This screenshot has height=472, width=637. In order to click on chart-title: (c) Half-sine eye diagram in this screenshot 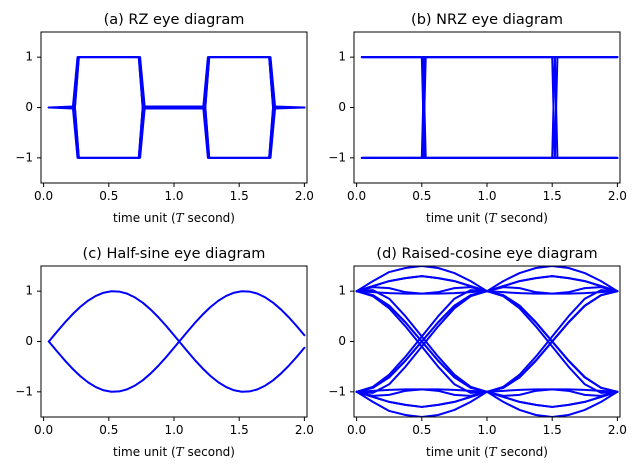, I will do `click(174, 254)`.